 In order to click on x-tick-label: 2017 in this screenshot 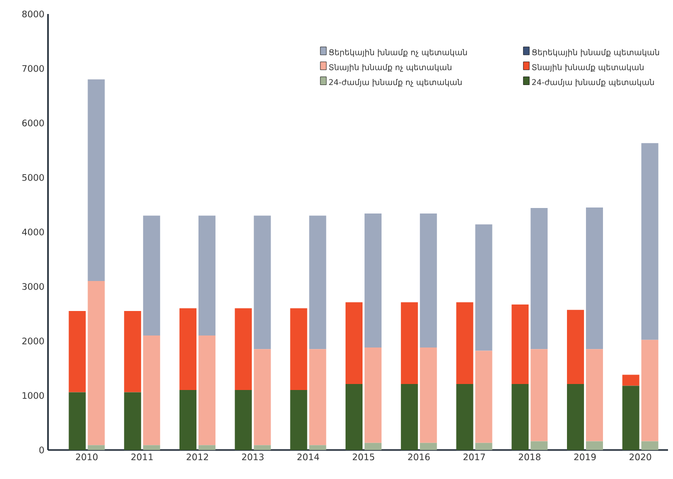, I will do `click(474, 457)`.